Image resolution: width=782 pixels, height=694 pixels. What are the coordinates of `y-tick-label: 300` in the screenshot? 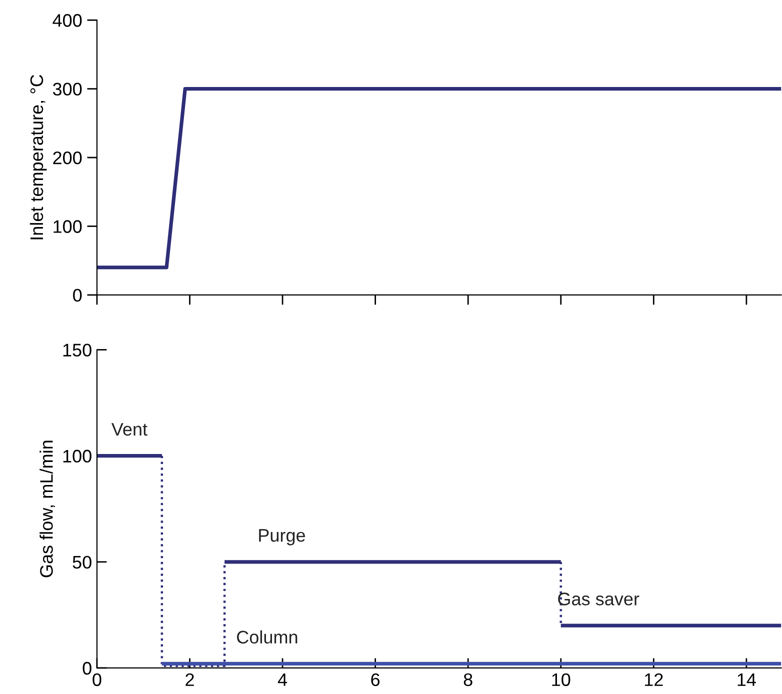 It's located at (67, 89).